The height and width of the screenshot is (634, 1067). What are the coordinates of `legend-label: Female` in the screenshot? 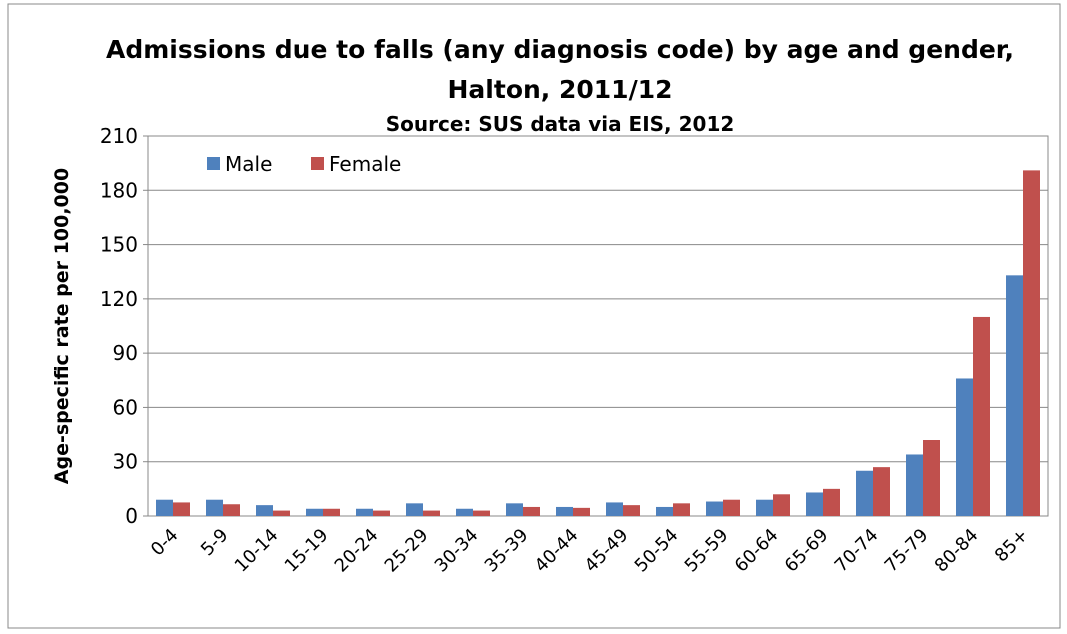 It's located at (365, 164).